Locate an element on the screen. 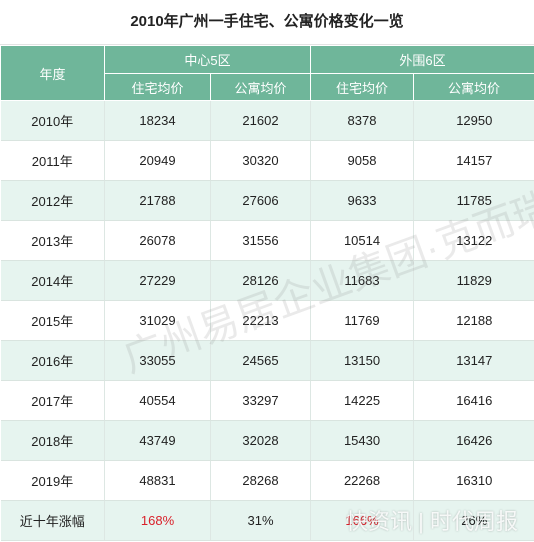 The height and width of the screenshot is (542, 534). price-cell: 24565 is located at coordinates (260, 360).